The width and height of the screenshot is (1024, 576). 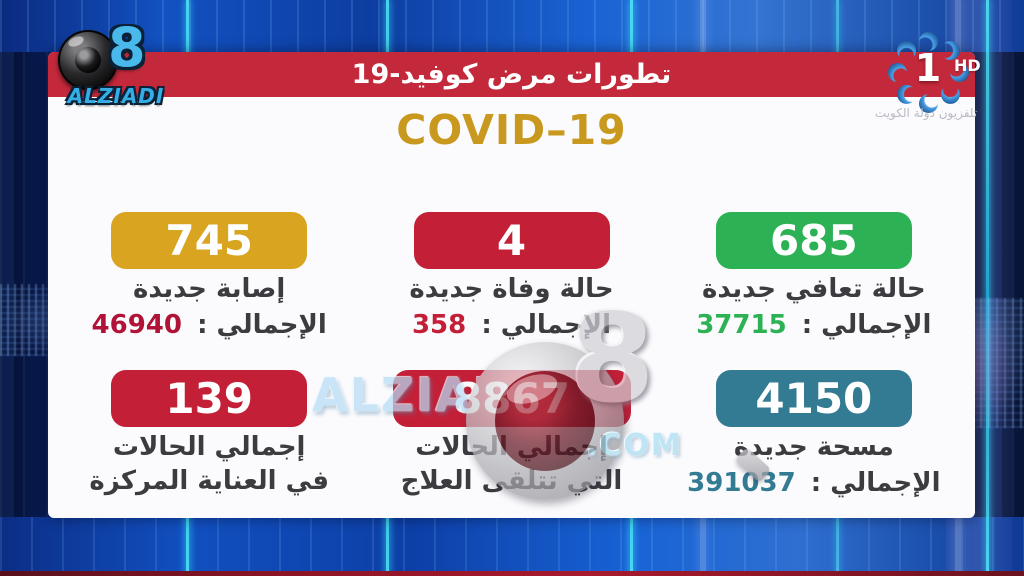 I want to click on panel-header-bar: تطورات مرض كوفيد-19, so click(x=511, y=74).